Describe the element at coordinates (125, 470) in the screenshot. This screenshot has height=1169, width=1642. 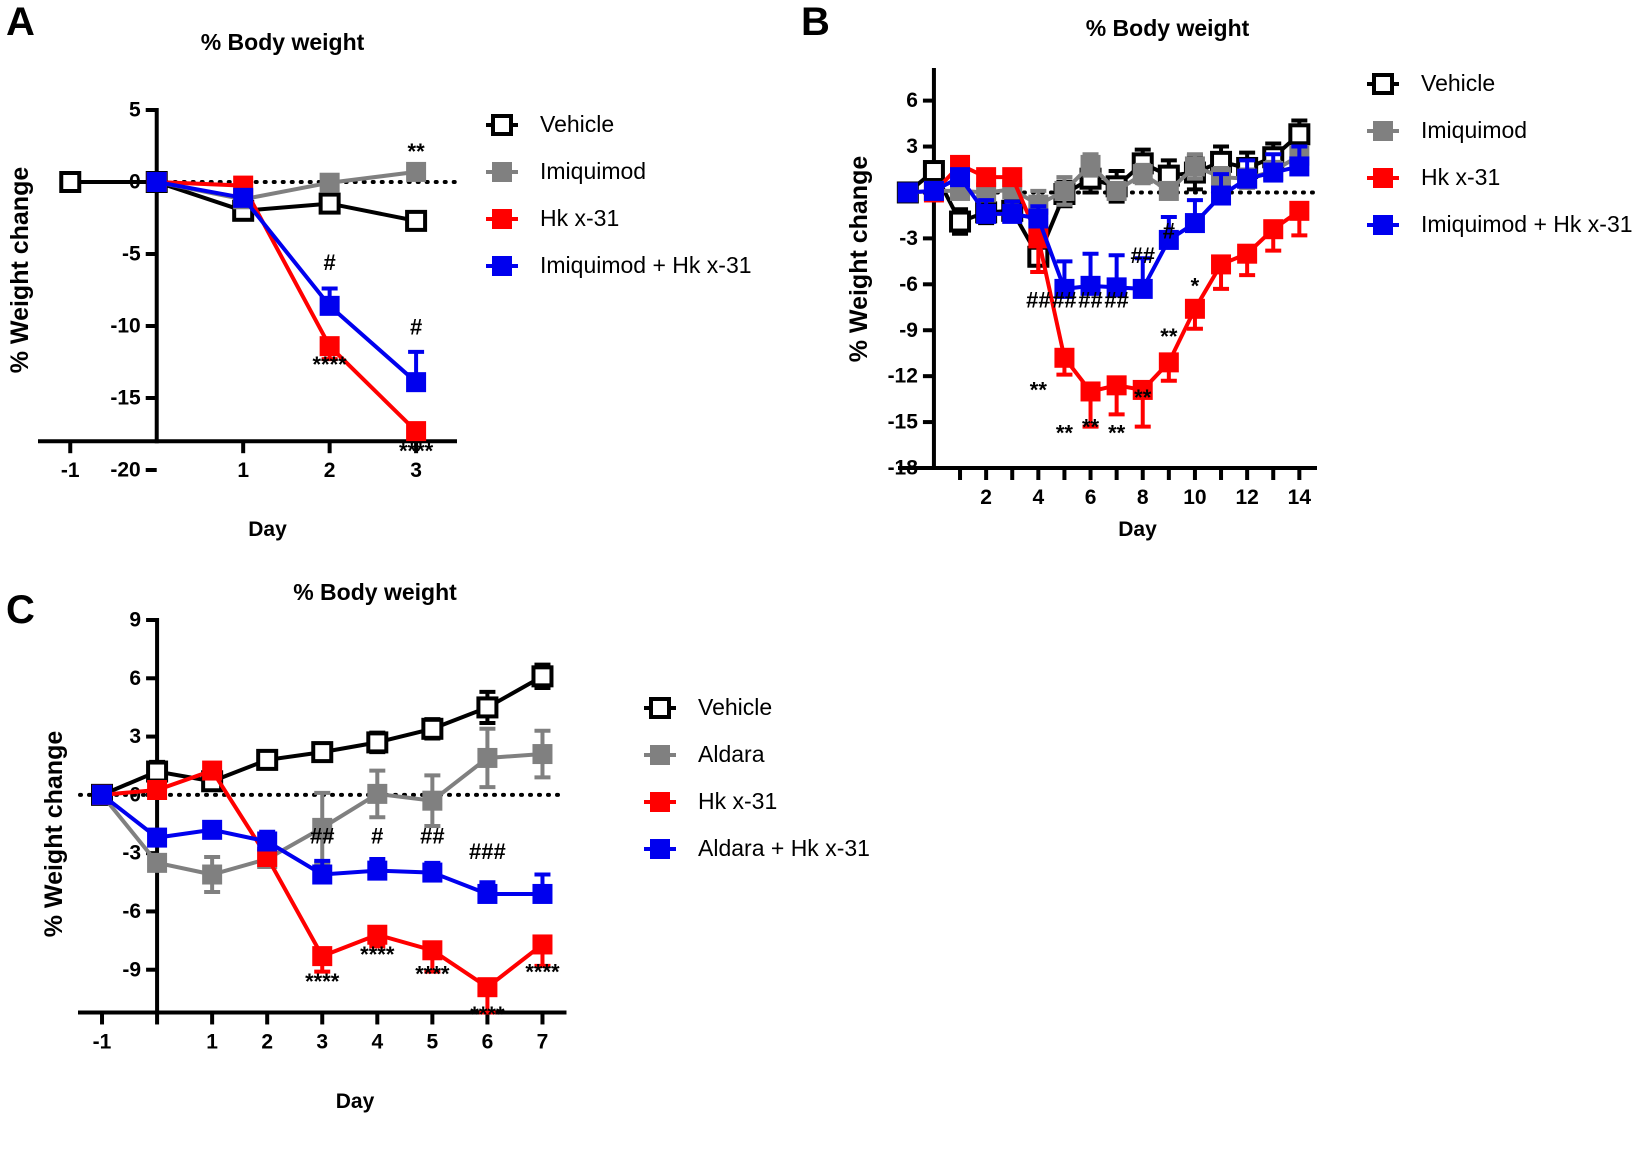
I see `y-tick-label: -20` at that location.